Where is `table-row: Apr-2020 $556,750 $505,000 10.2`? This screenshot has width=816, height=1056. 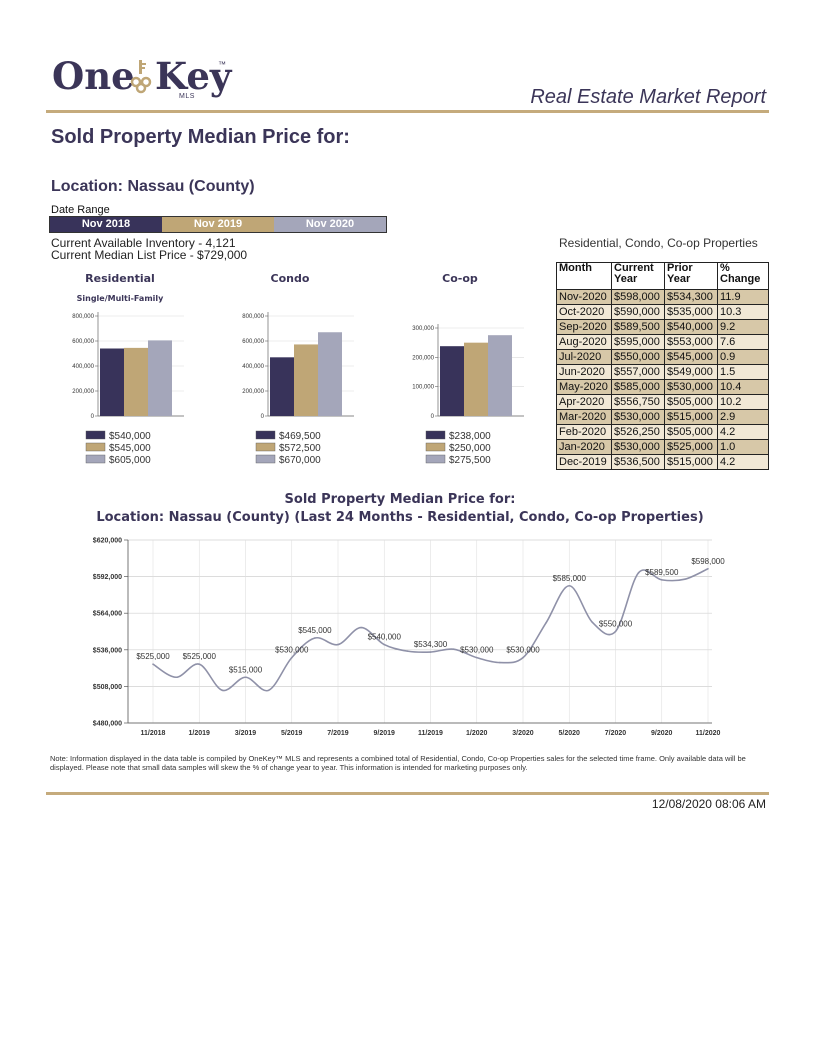
table-row: Apr-2020 $556,750 $505,000 10.2 is located at coordinates (662, 402).